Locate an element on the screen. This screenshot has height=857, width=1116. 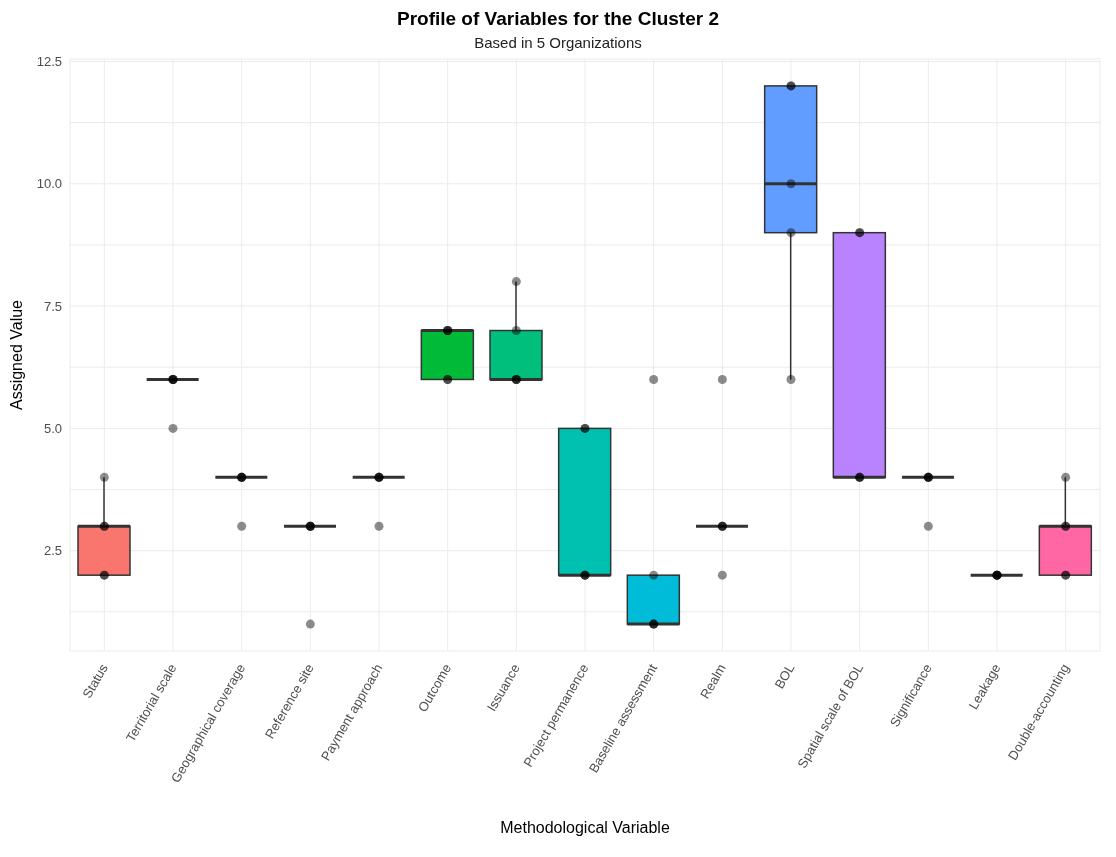
y-tick-label: 12.5 is located at coordinates (49, 62).